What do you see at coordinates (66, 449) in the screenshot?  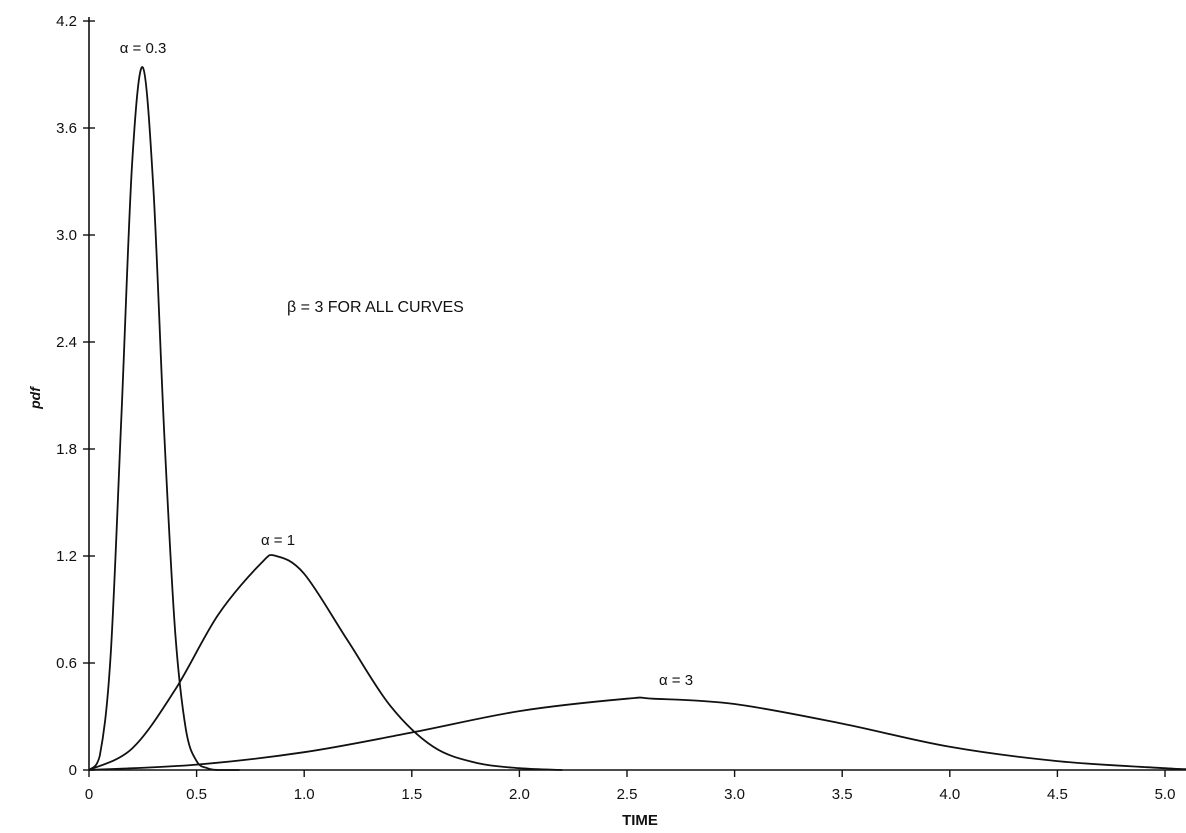 I see `y-tick-label: 1.8` at bounding box center [66, 449].